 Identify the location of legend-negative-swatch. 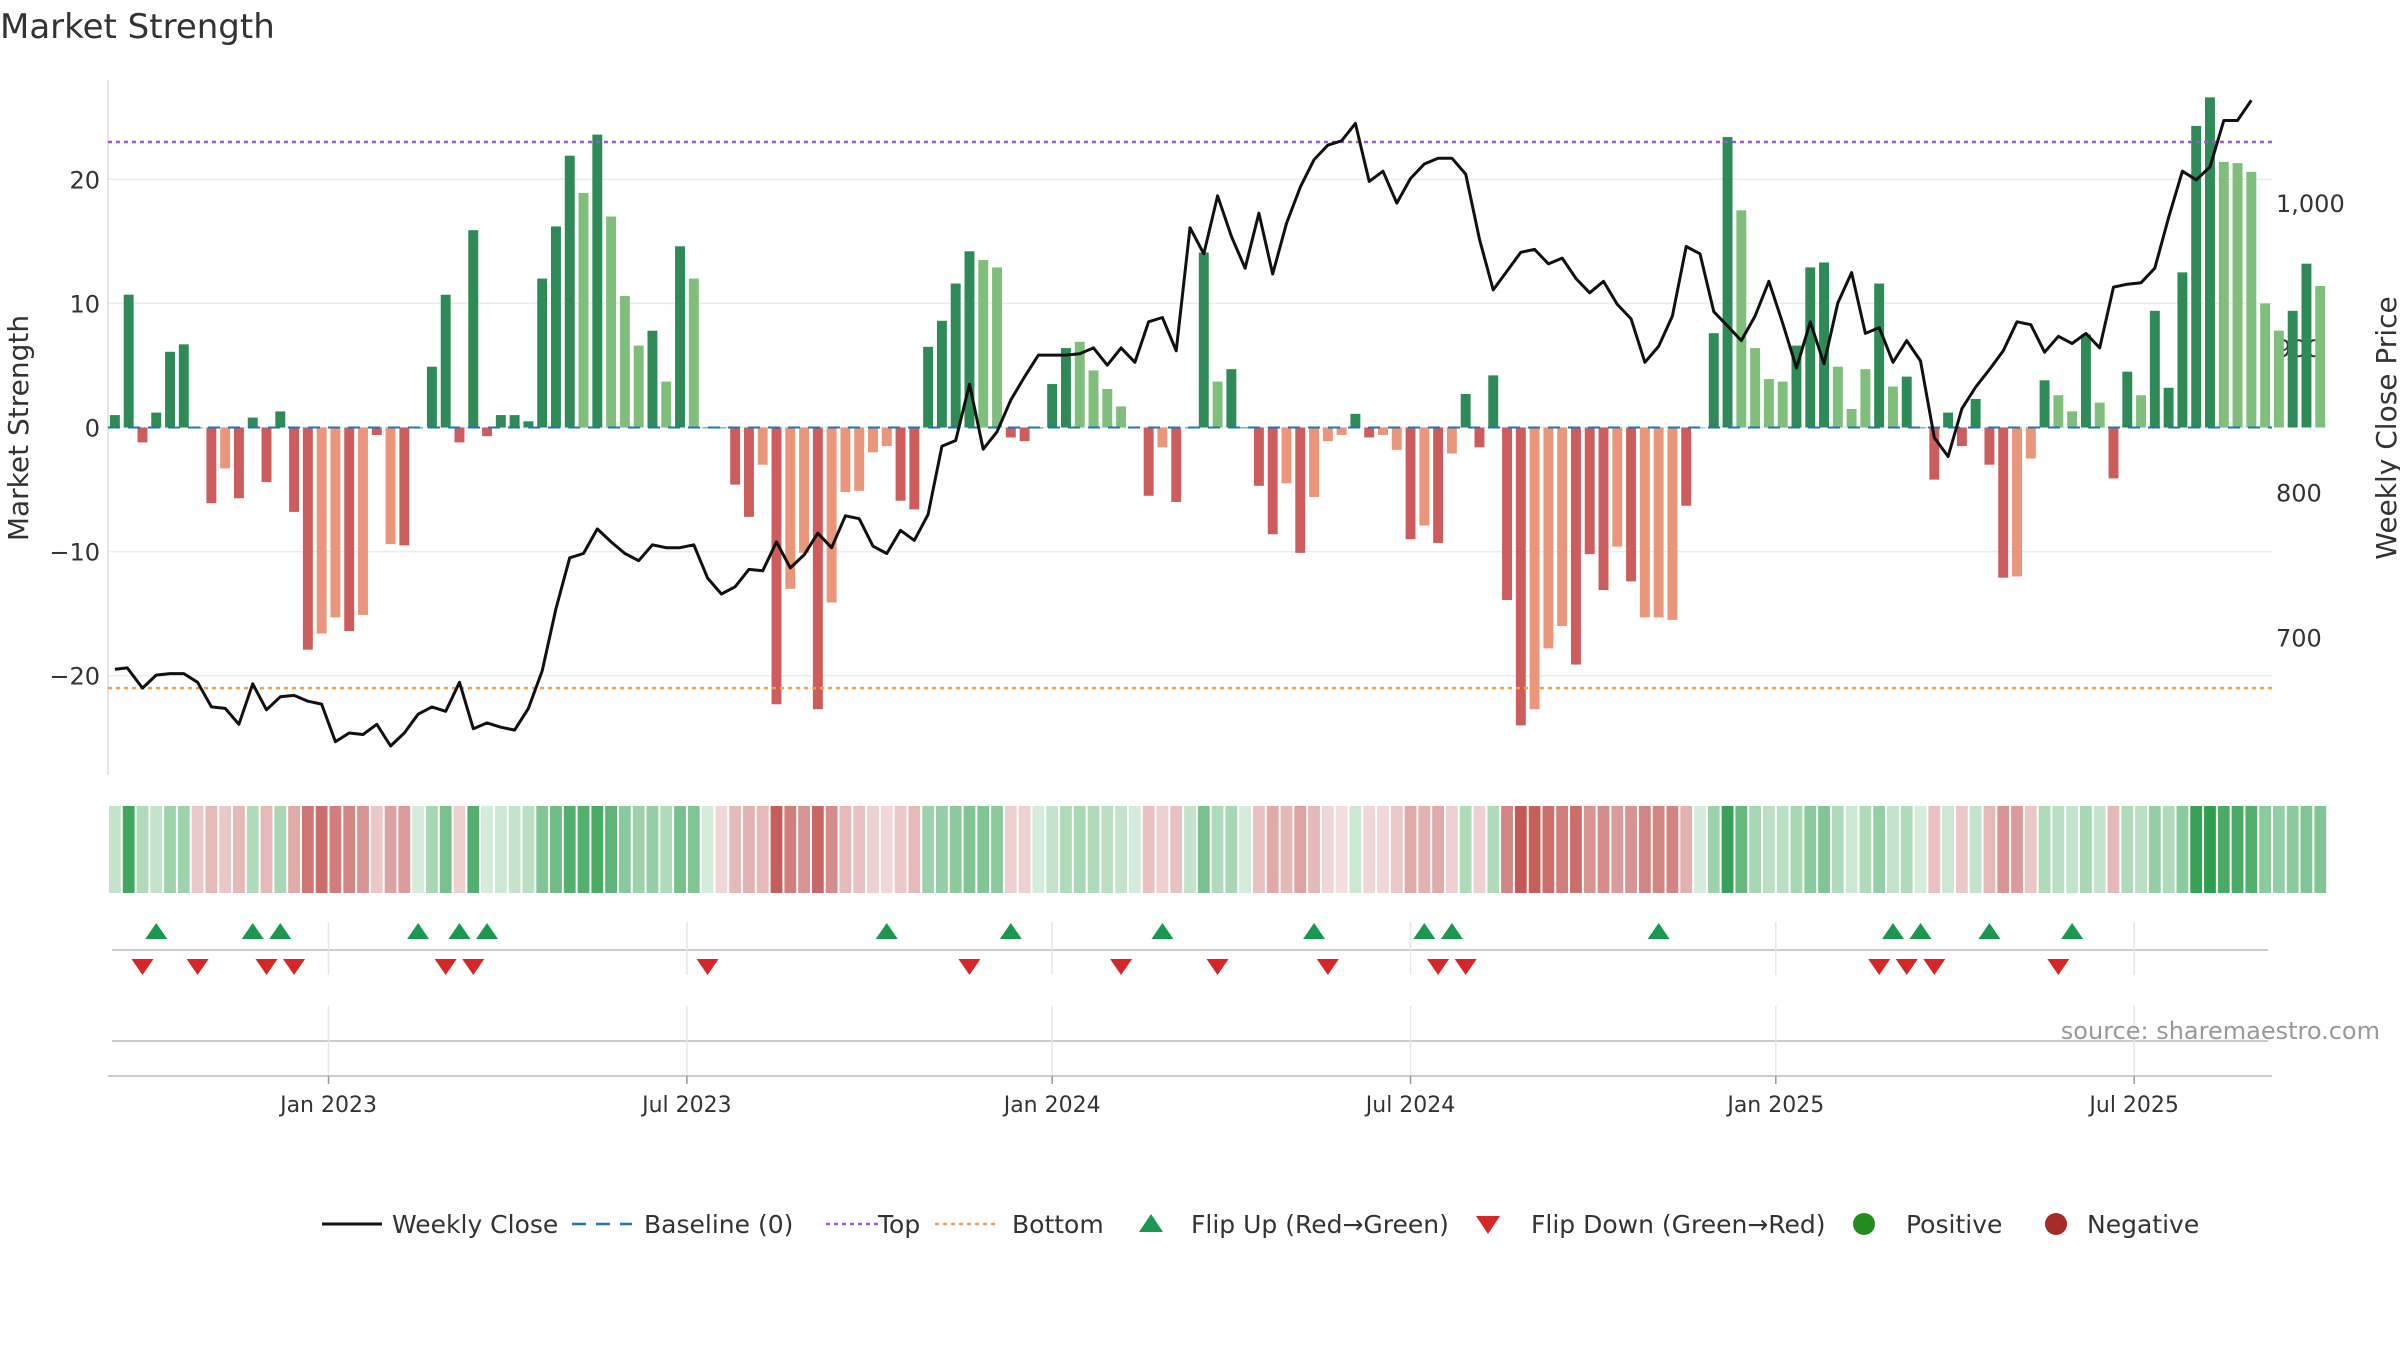
(2056, 1224).